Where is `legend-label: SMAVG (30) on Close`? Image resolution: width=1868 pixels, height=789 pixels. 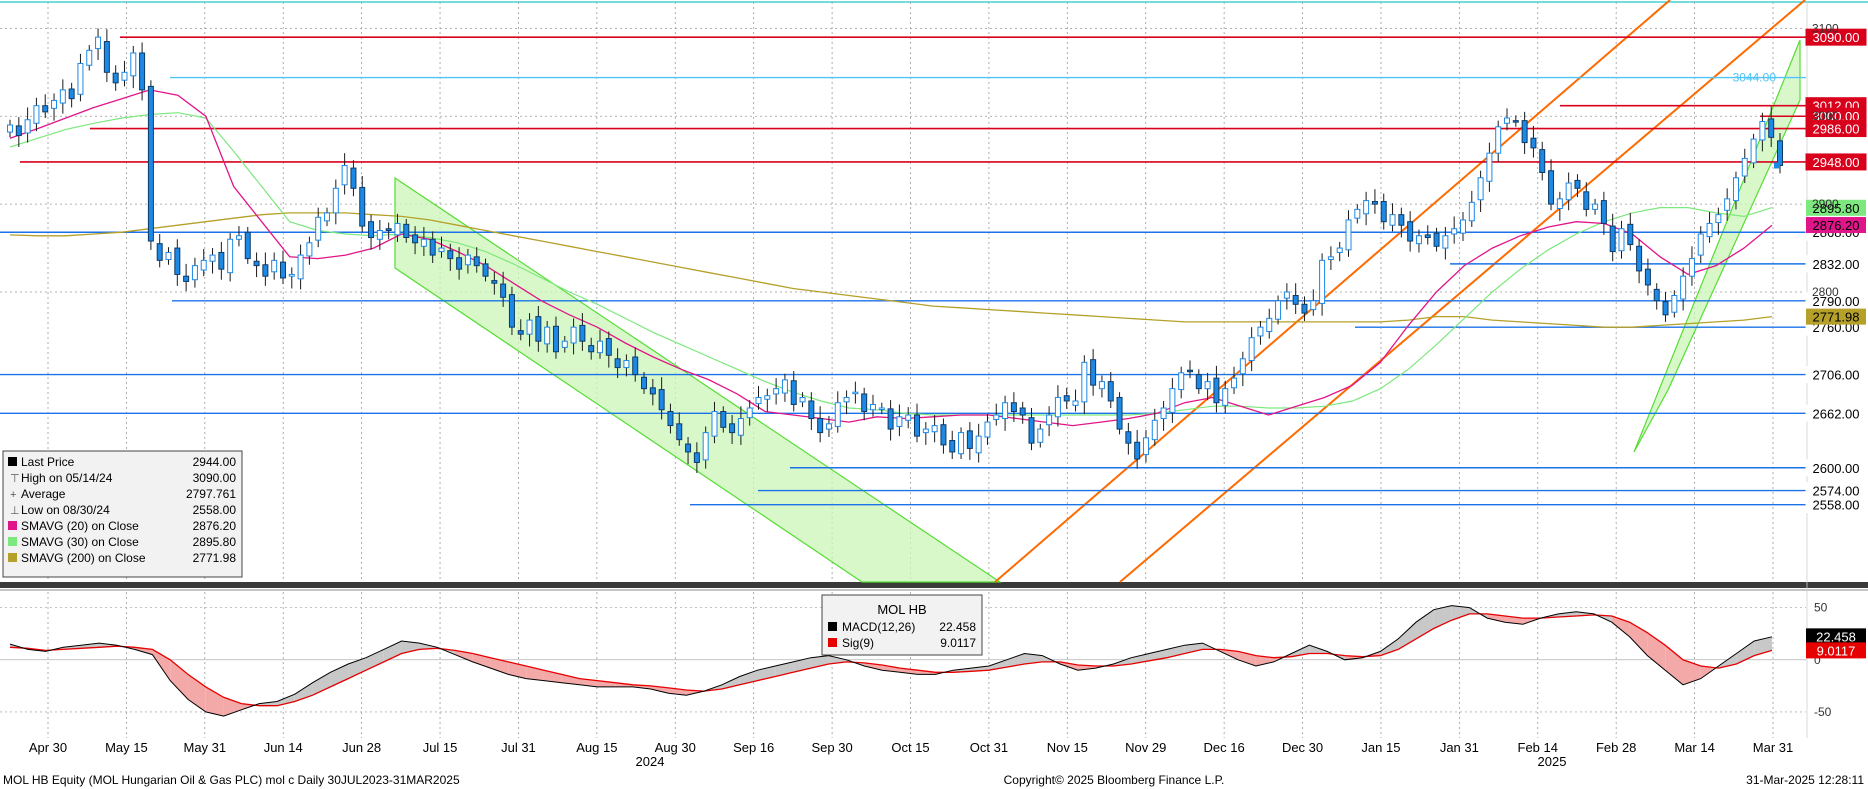 legend-label: SMAVG (30) on Close is located at coordinates (80, 542).